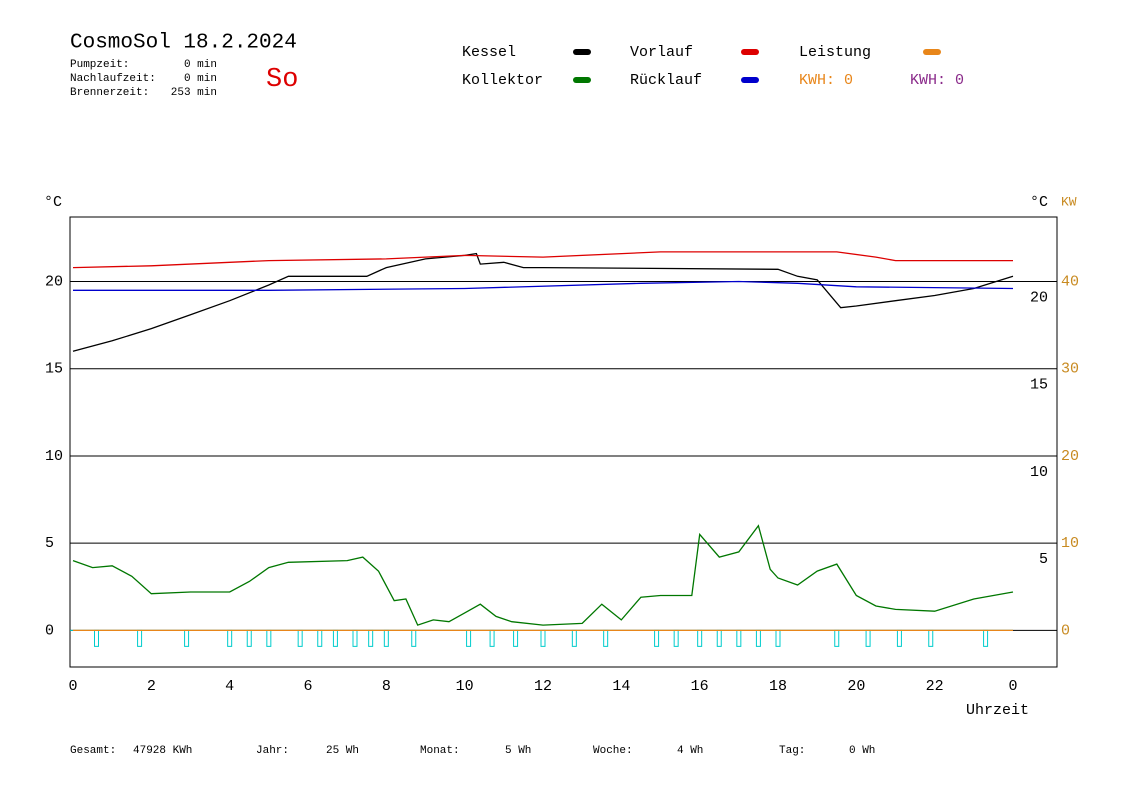 This screenshot has width=1148, height=812. I want to click on info-label: Brennerzeit:, so click(109, 93).